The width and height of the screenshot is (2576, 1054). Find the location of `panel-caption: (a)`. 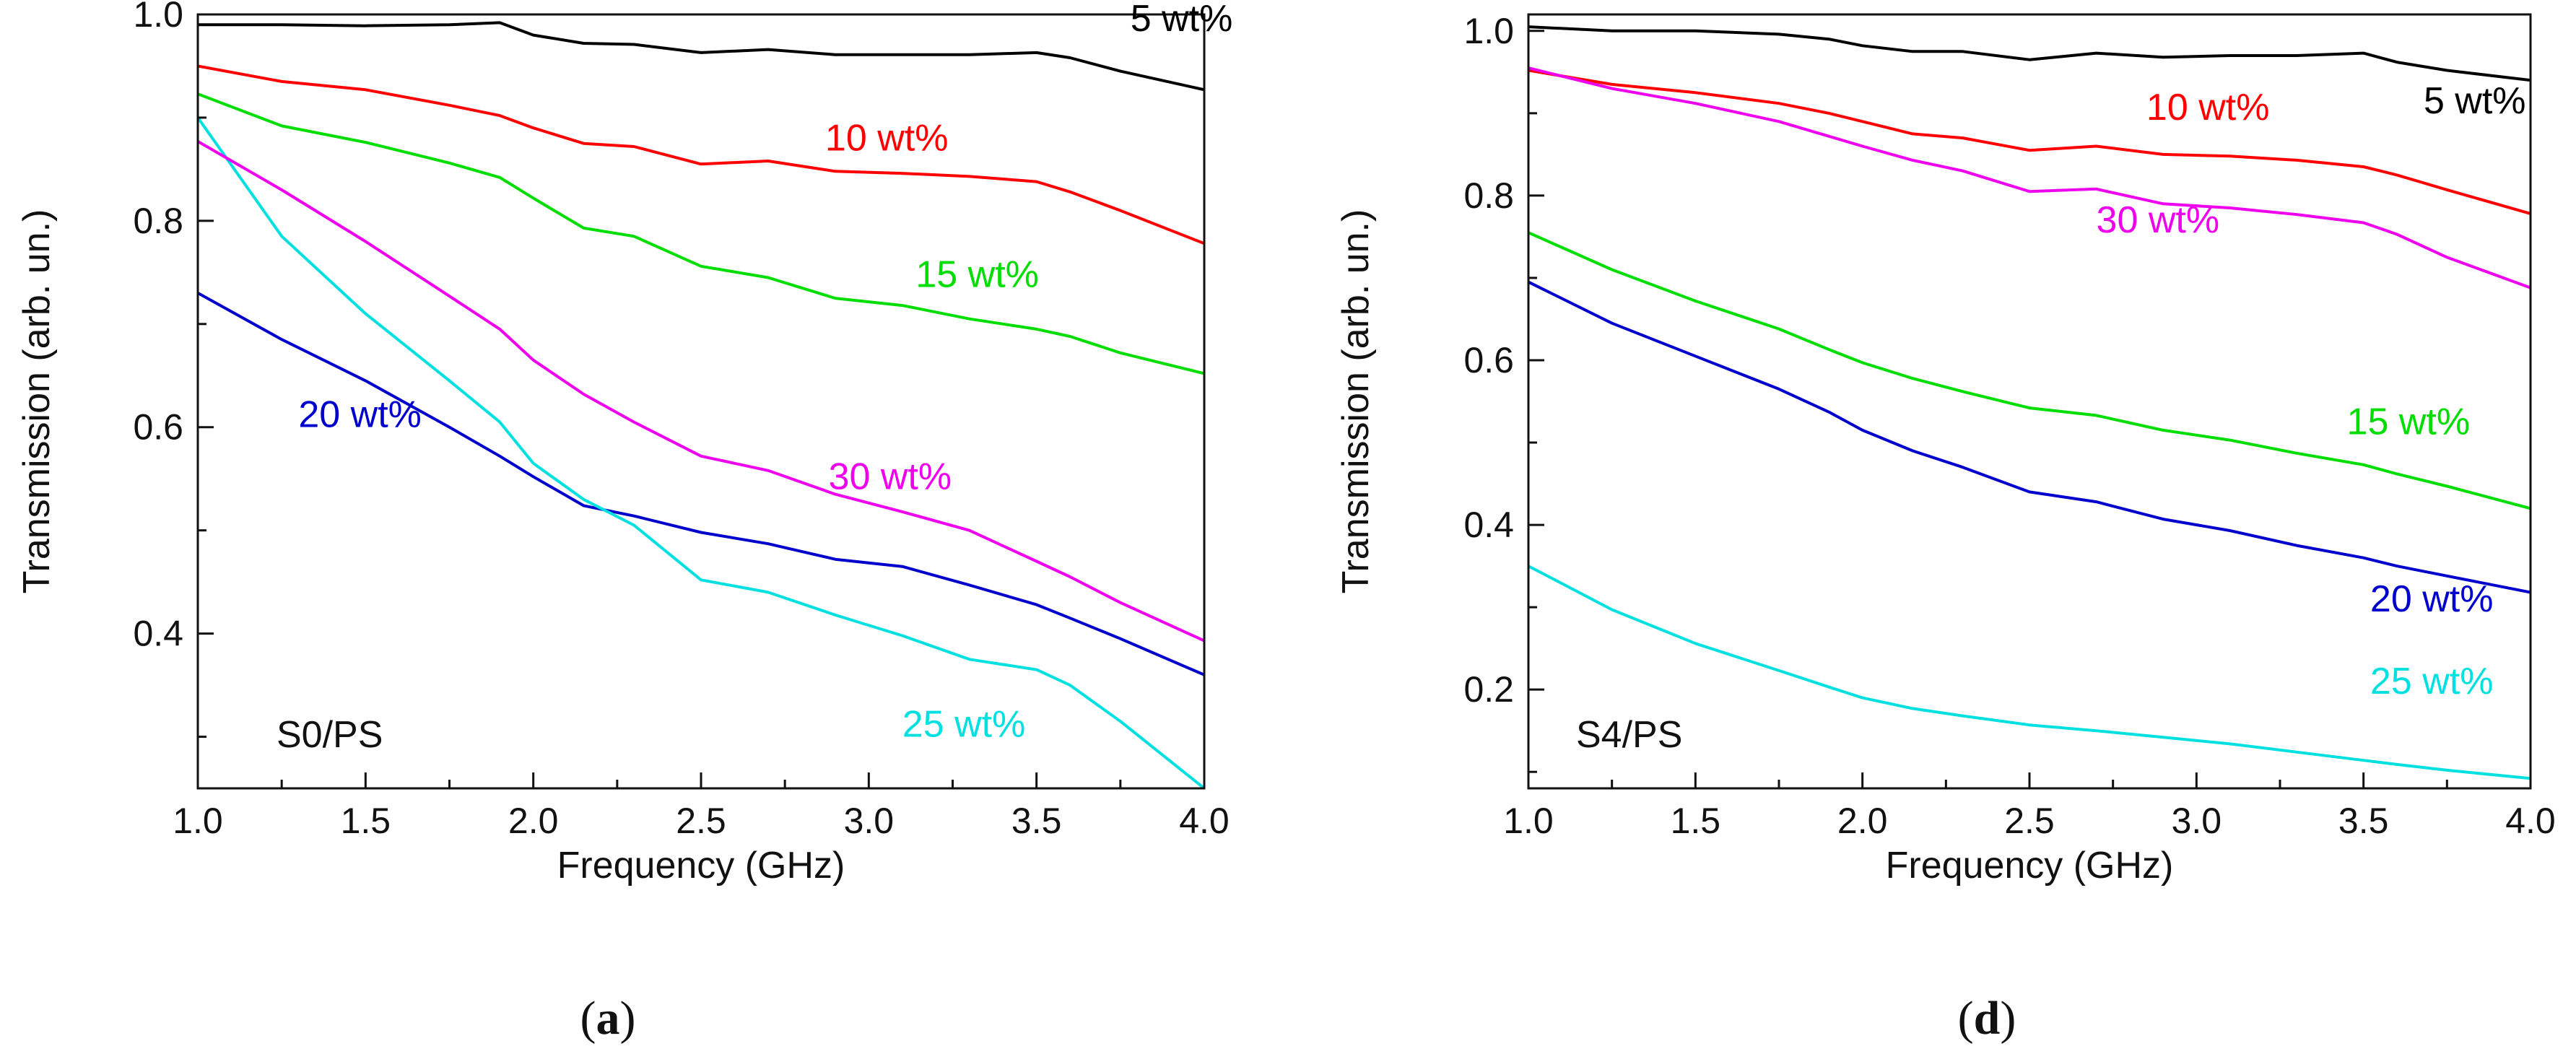

panel-caption: (a) is located at coordinates (608, 1019).